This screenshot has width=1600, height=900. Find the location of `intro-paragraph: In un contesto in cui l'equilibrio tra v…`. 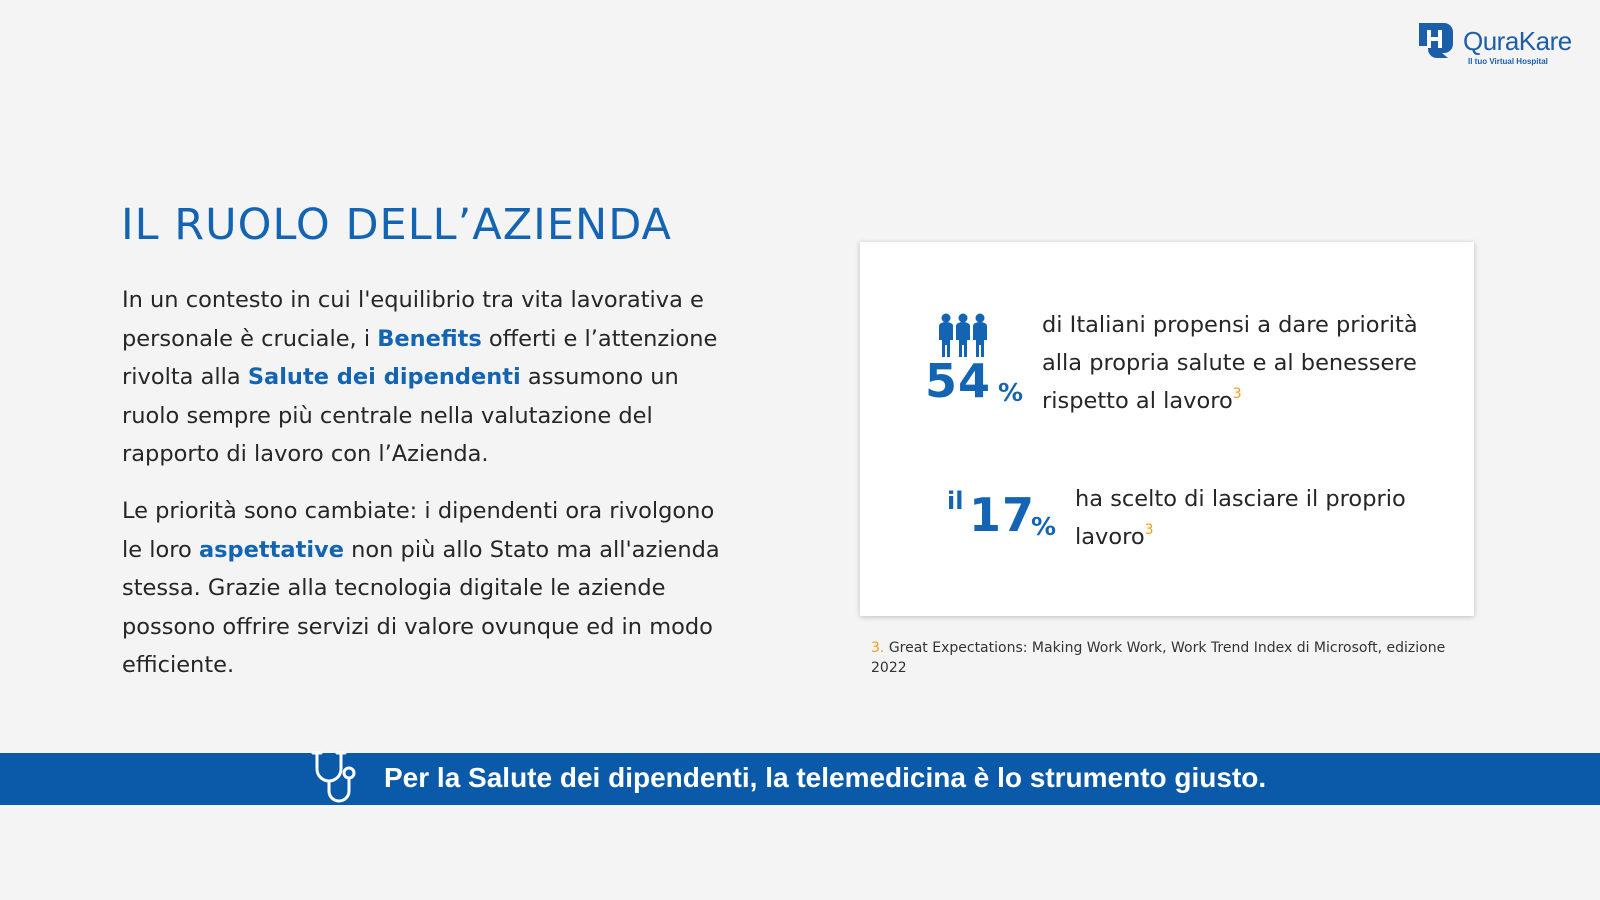

intro-paragraph: In un contesto in cui l'equilibrio tra v… is located at coordinates (427, 377).